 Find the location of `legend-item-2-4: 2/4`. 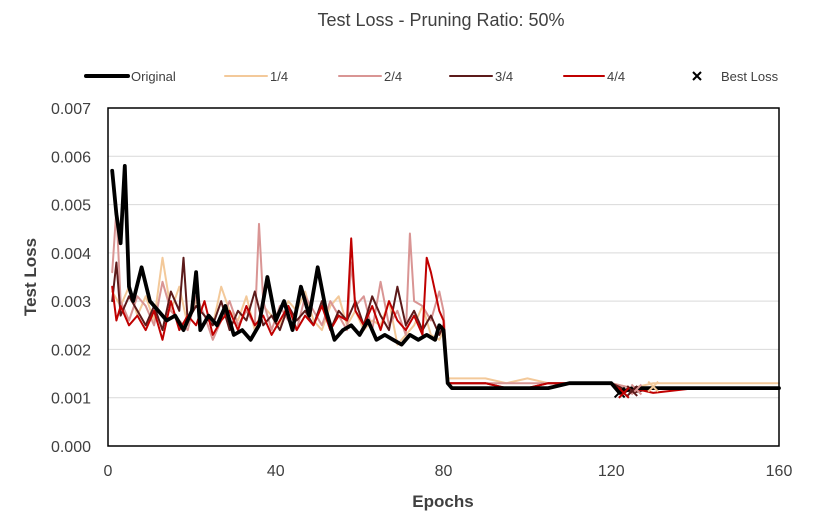

legend-item-2-4: 2/4 is located at coordinates (370, 76).